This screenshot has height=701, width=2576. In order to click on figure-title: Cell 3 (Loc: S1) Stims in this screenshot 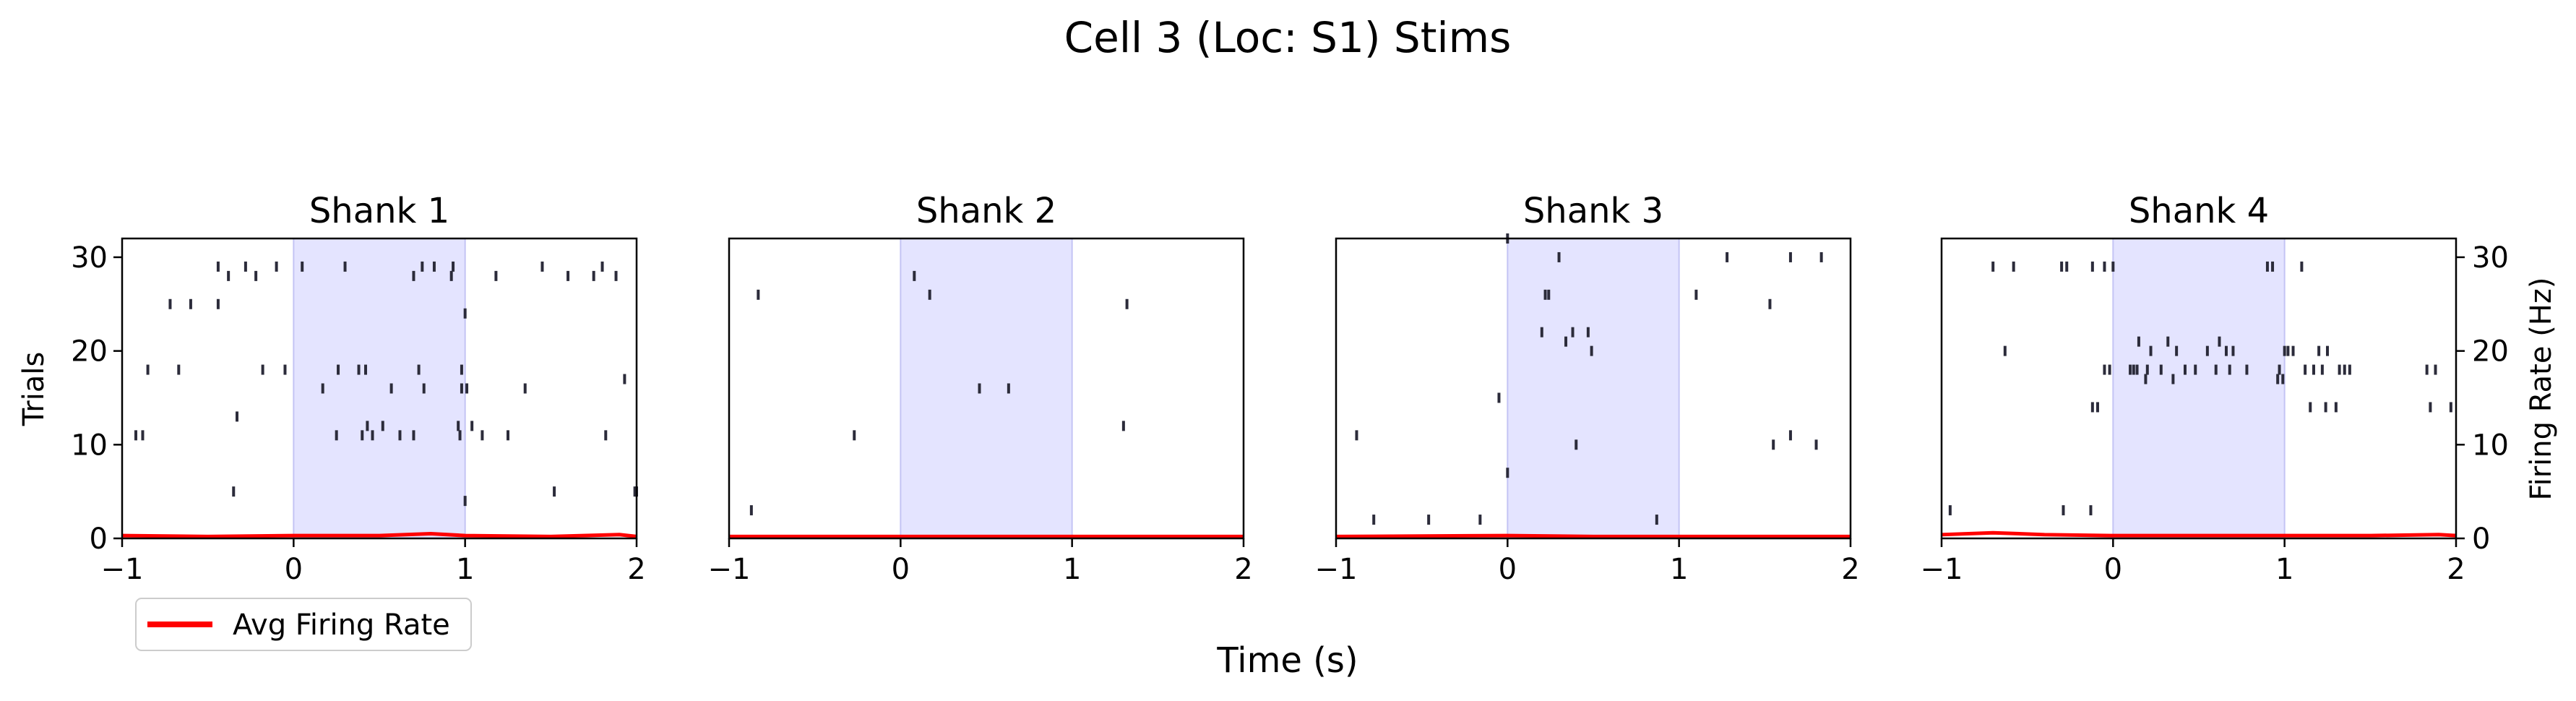, I will do `click(1288, 37)`.